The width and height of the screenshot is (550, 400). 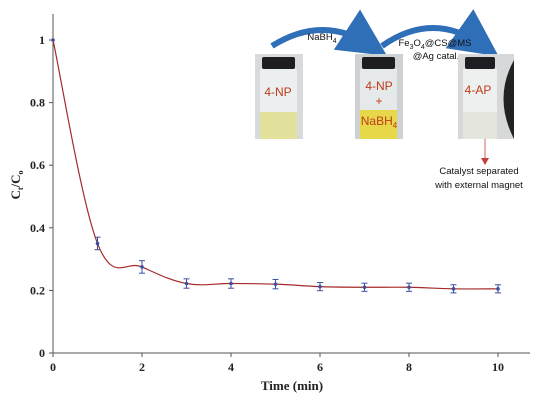 I want to click on y-tick-label: 0.6, so click(x=37, y=165).